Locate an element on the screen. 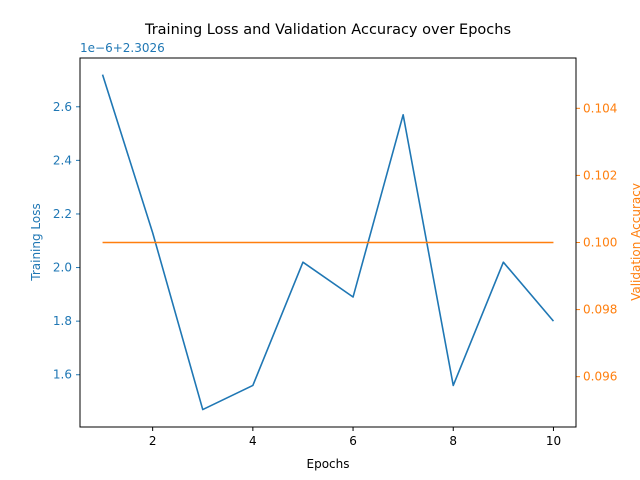 The width and height of the screenshot is (640, 480). right-y-tick-label: 0.098 is located at coordinates (600, 310).